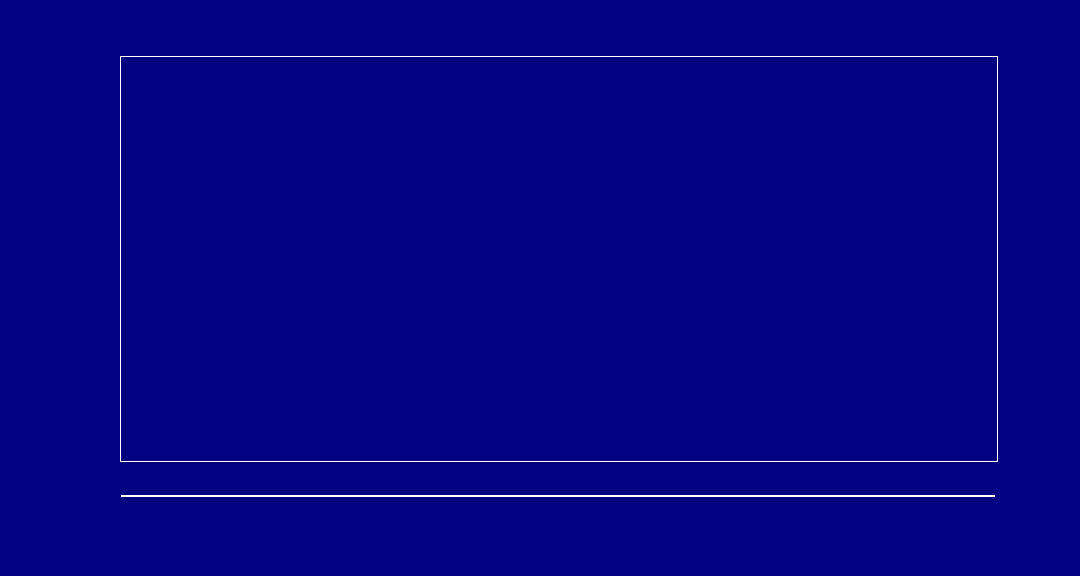 This screenshot has height=576, width=1080. I want to click on colorbar-gradient, so click(558, 503).